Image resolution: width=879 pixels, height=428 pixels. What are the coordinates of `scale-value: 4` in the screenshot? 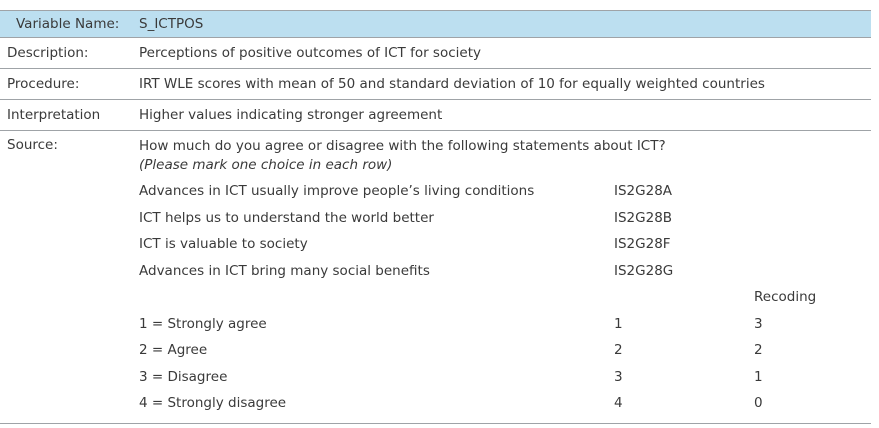 It's located at (618, 403).